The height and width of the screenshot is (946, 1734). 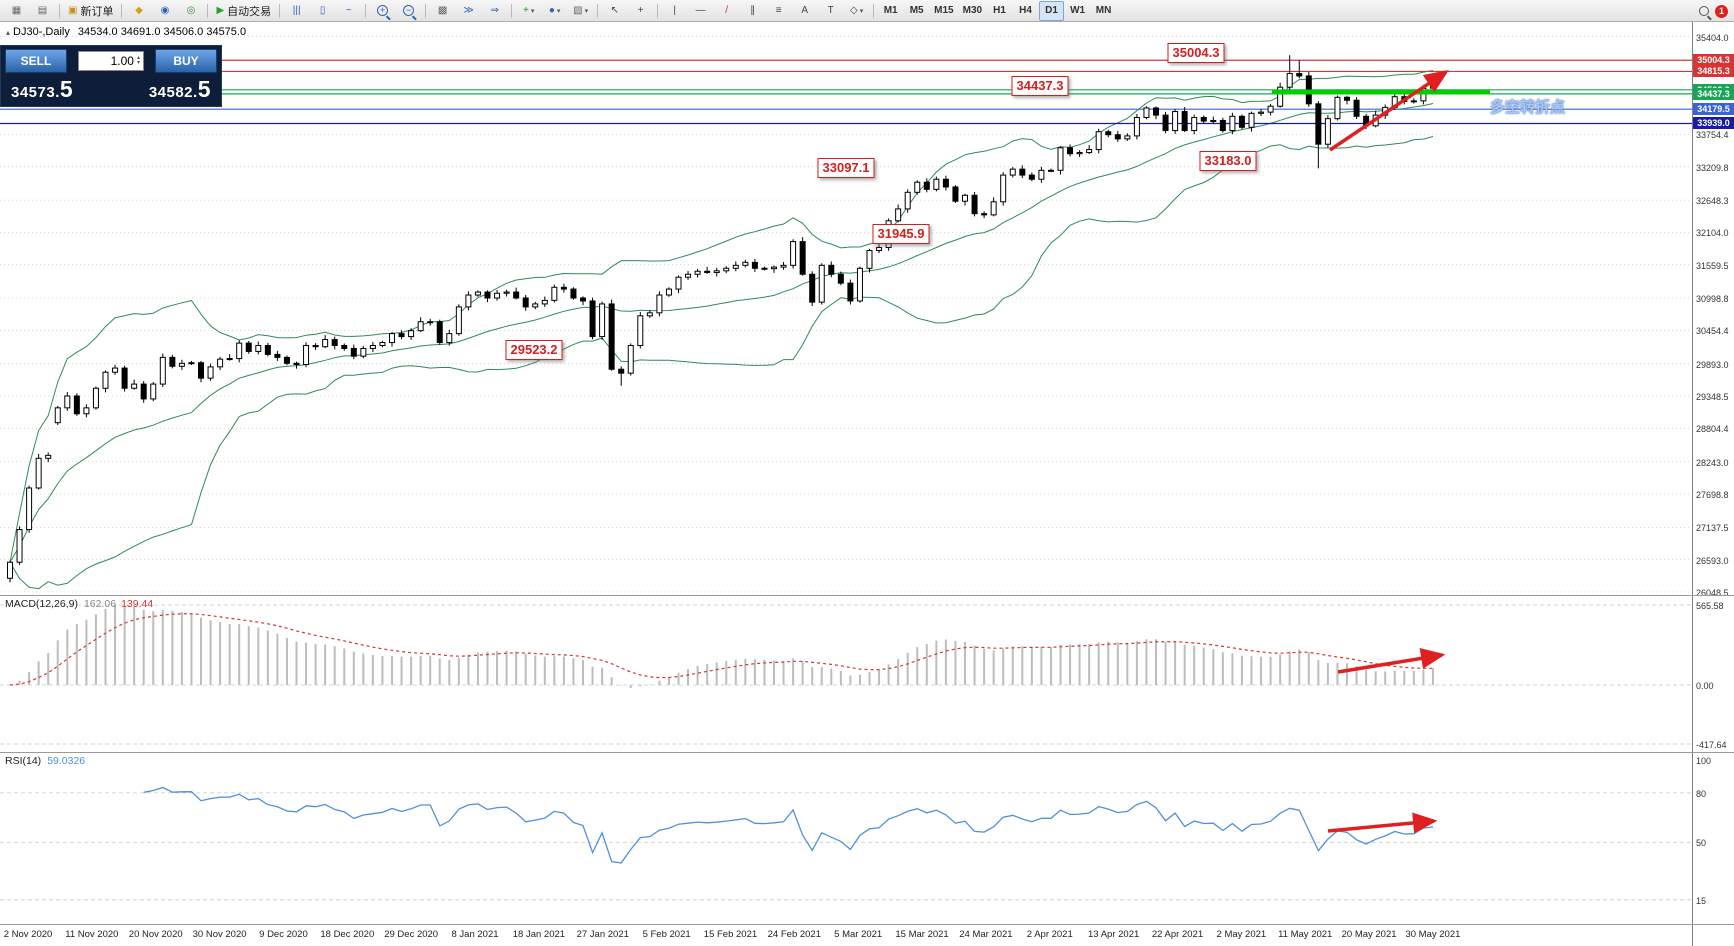 I want to click on price-scale-tick: 32104.0, so click(x=1712, y=233).